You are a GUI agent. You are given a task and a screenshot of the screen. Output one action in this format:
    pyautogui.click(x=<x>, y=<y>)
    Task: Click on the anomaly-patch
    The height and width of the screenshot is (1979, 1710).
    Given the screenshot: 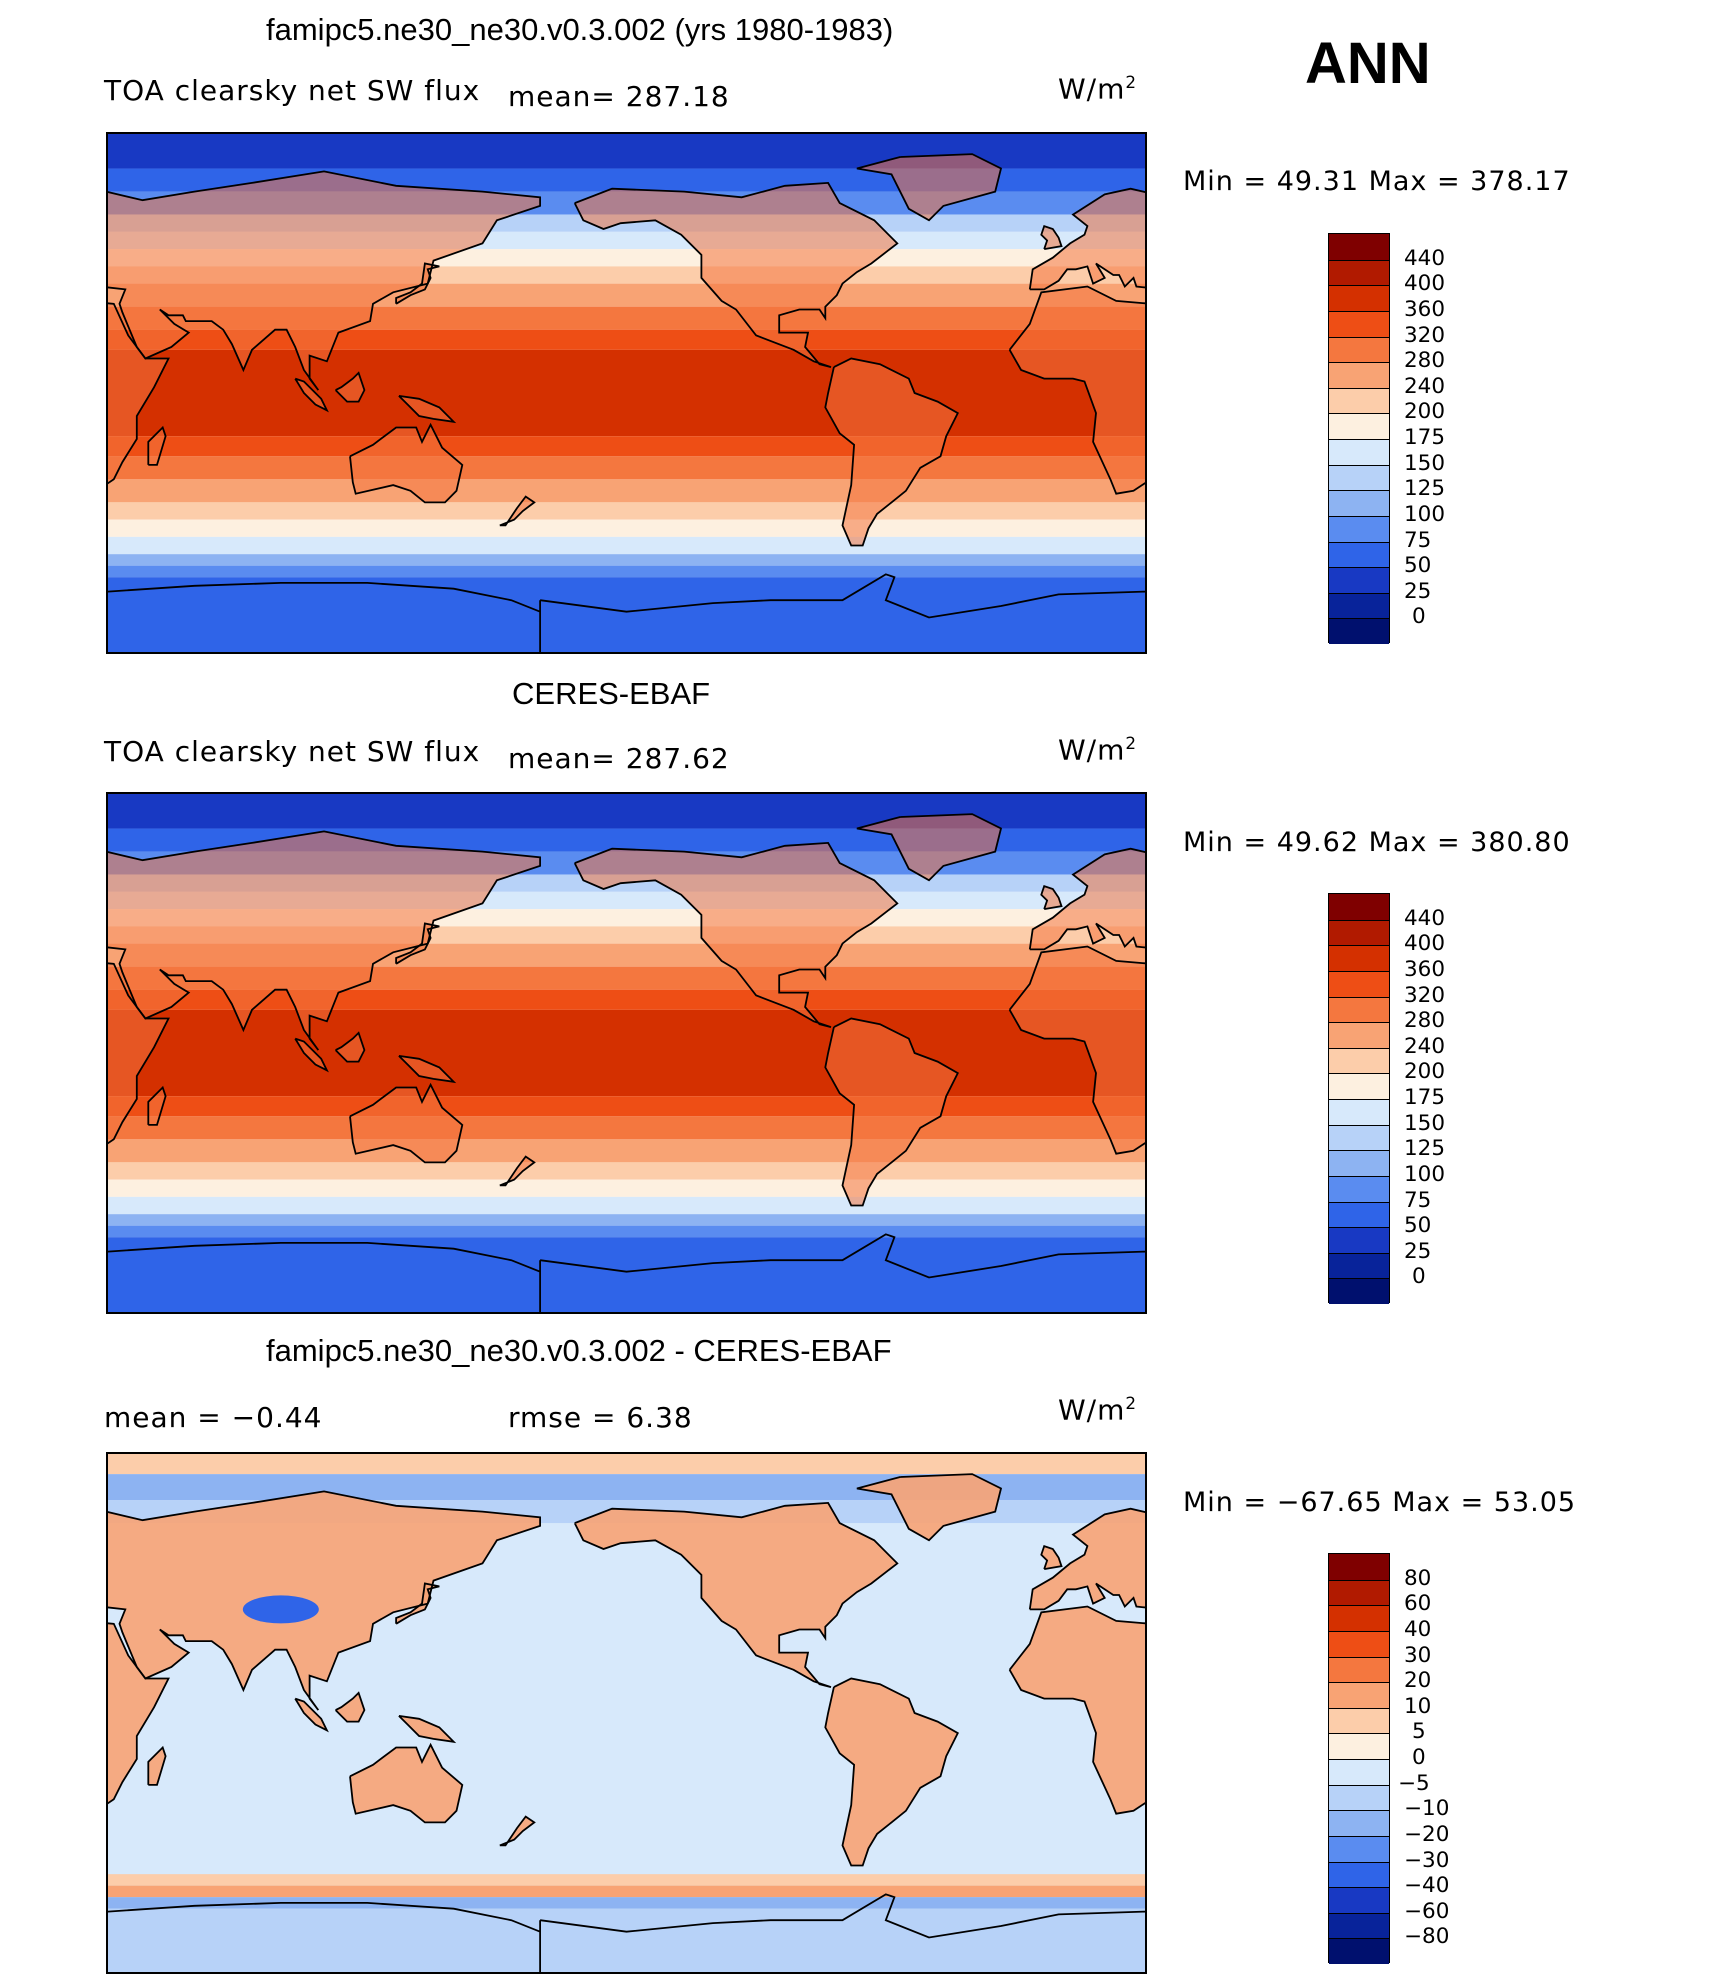 What is the action you would take?
    pyautogui.click(x=280, y=1609)
    